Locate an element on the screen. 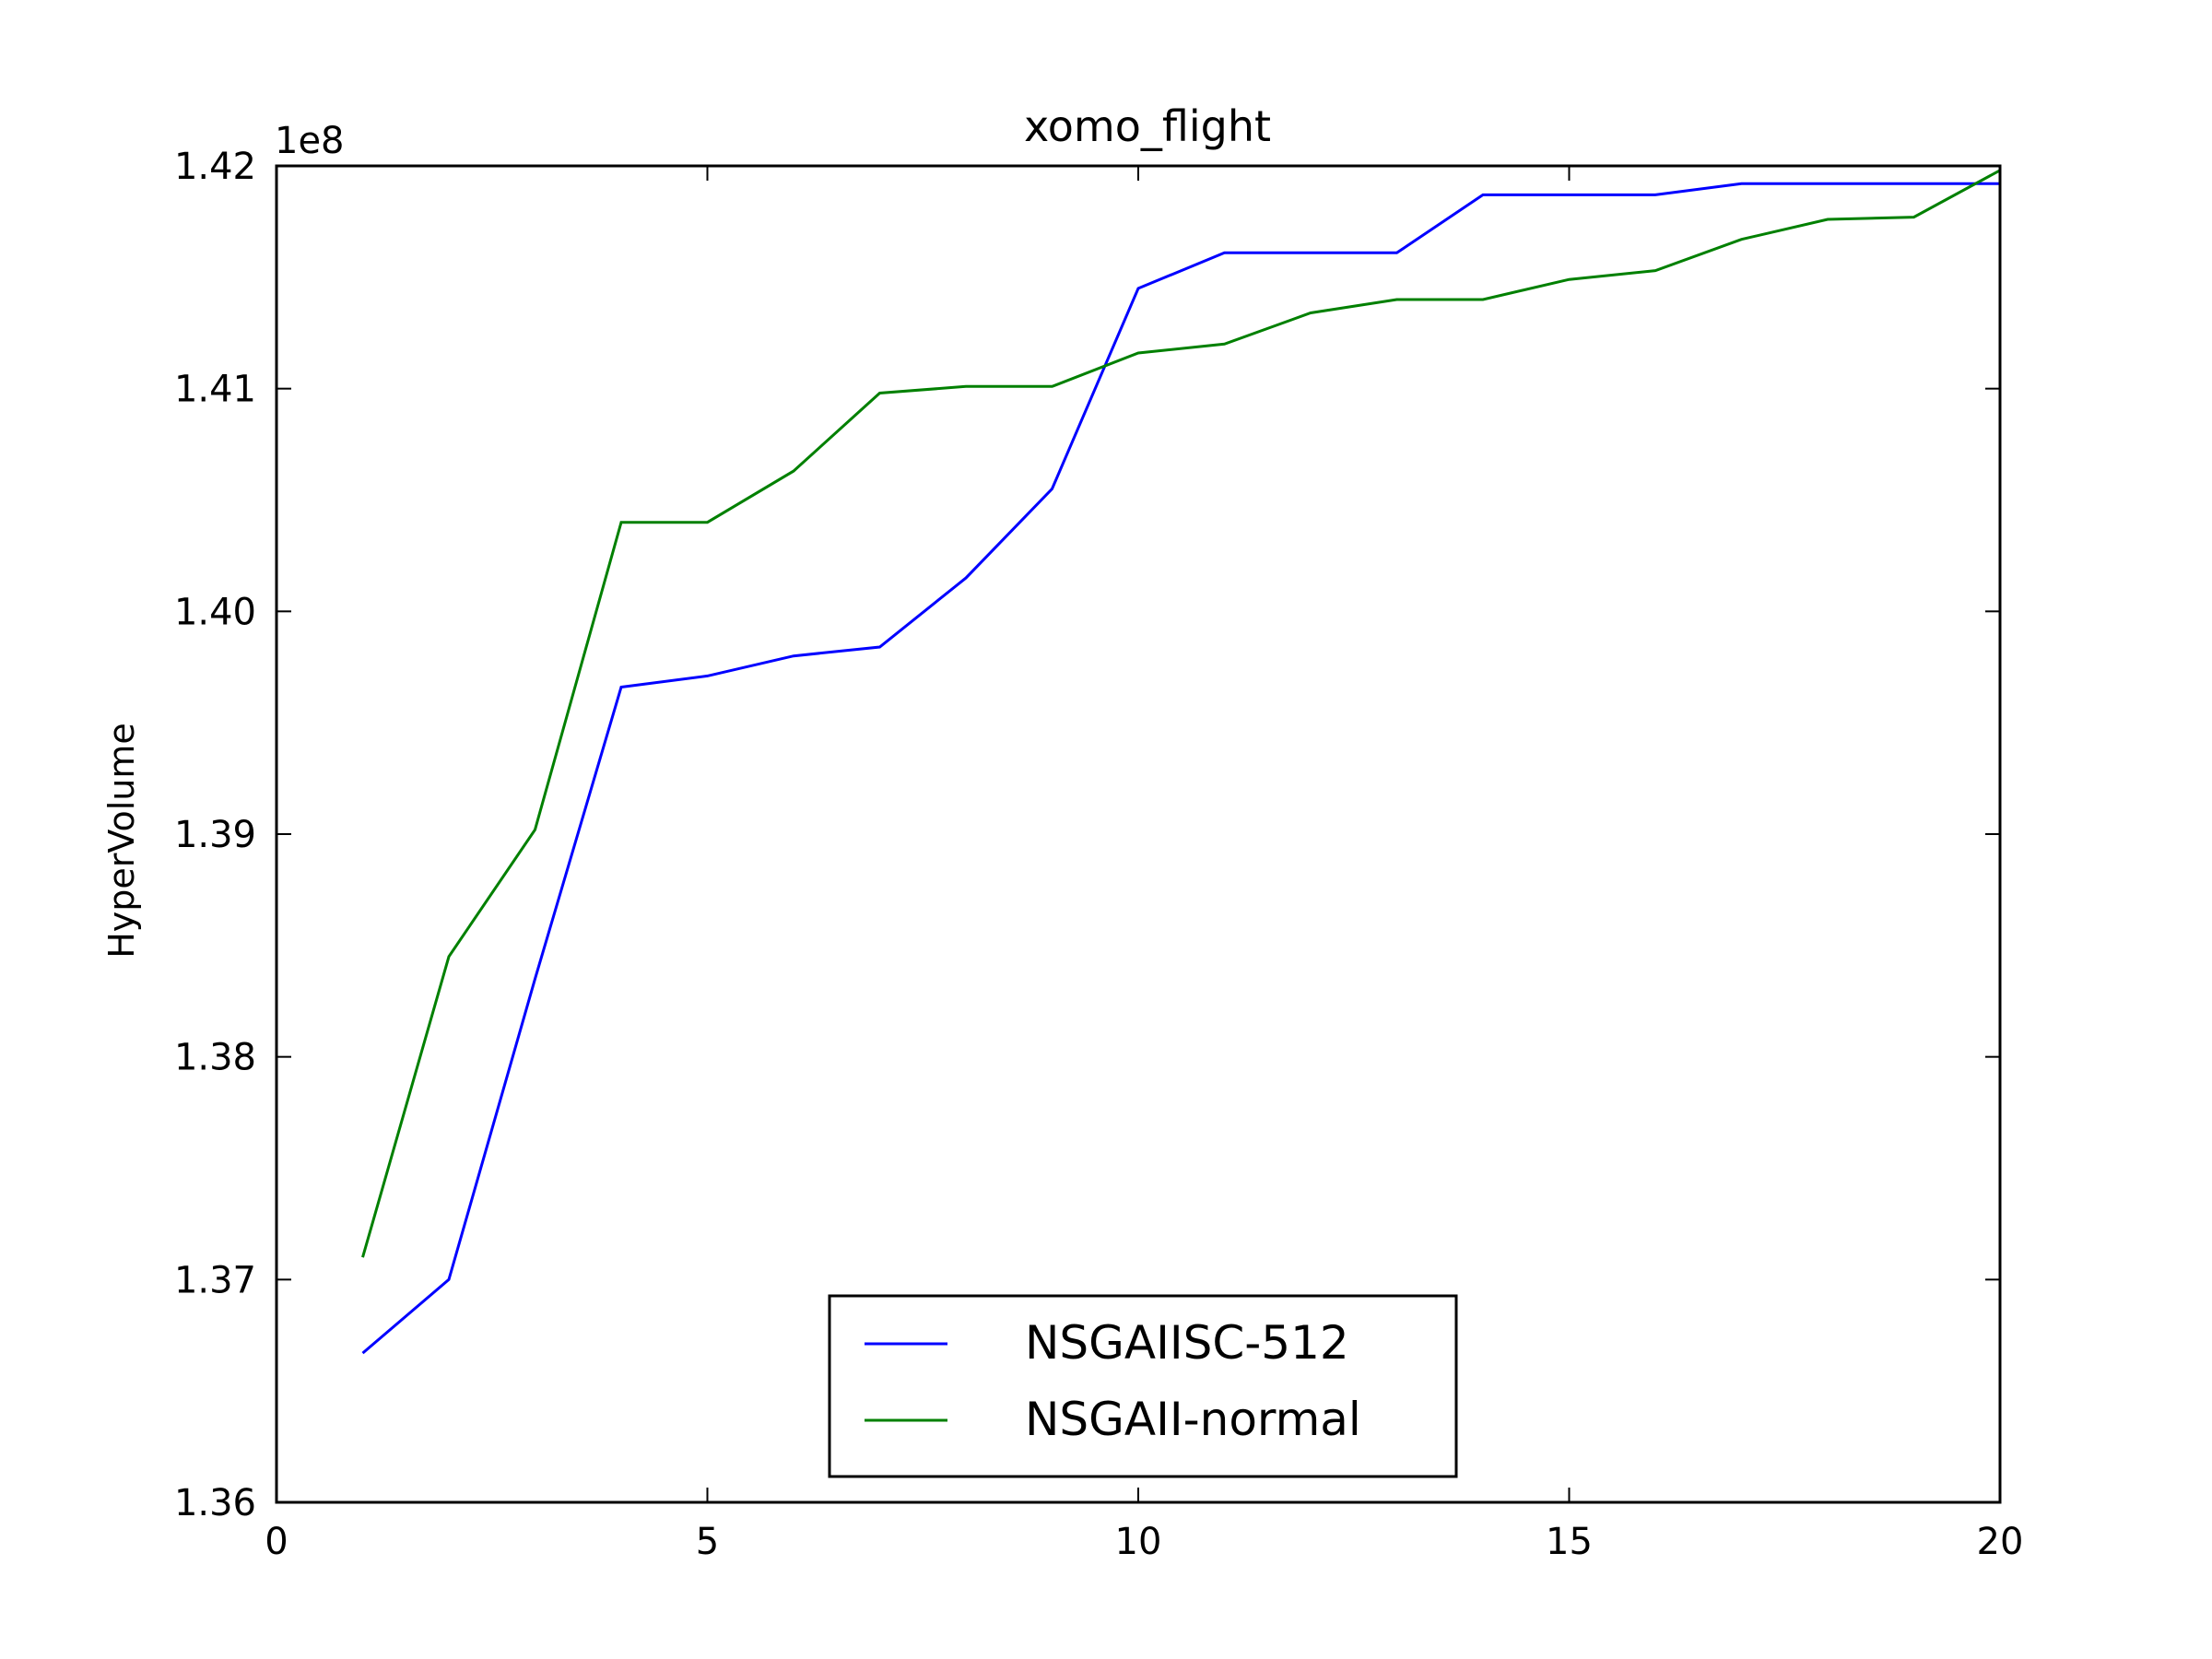 The height and width of the screenshot is (1659, 2212). y-axis-offset-label: 1e8 is located at coordinates (310, 141).